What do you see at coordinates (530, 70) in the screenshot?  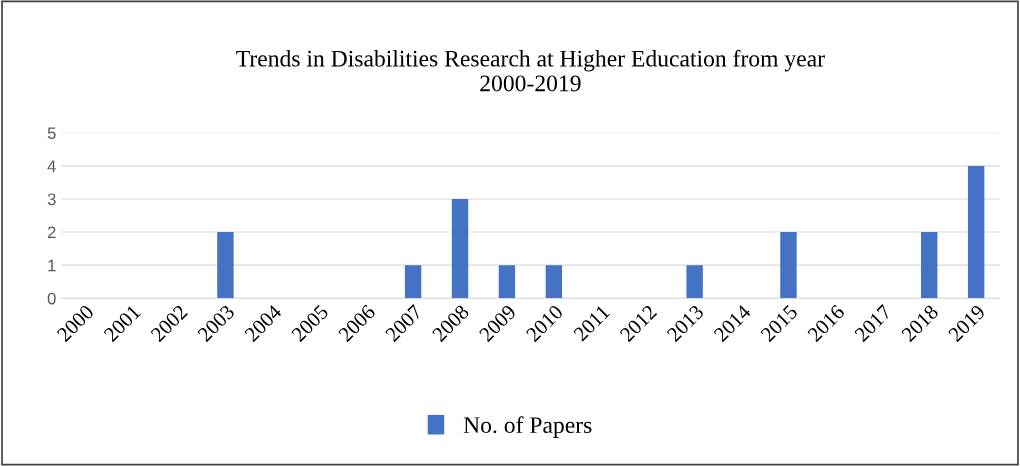 I see `chart-title: Trends in Disabilities Research at Higher Education from year 2000-2019` at bounding box center [530, 70].